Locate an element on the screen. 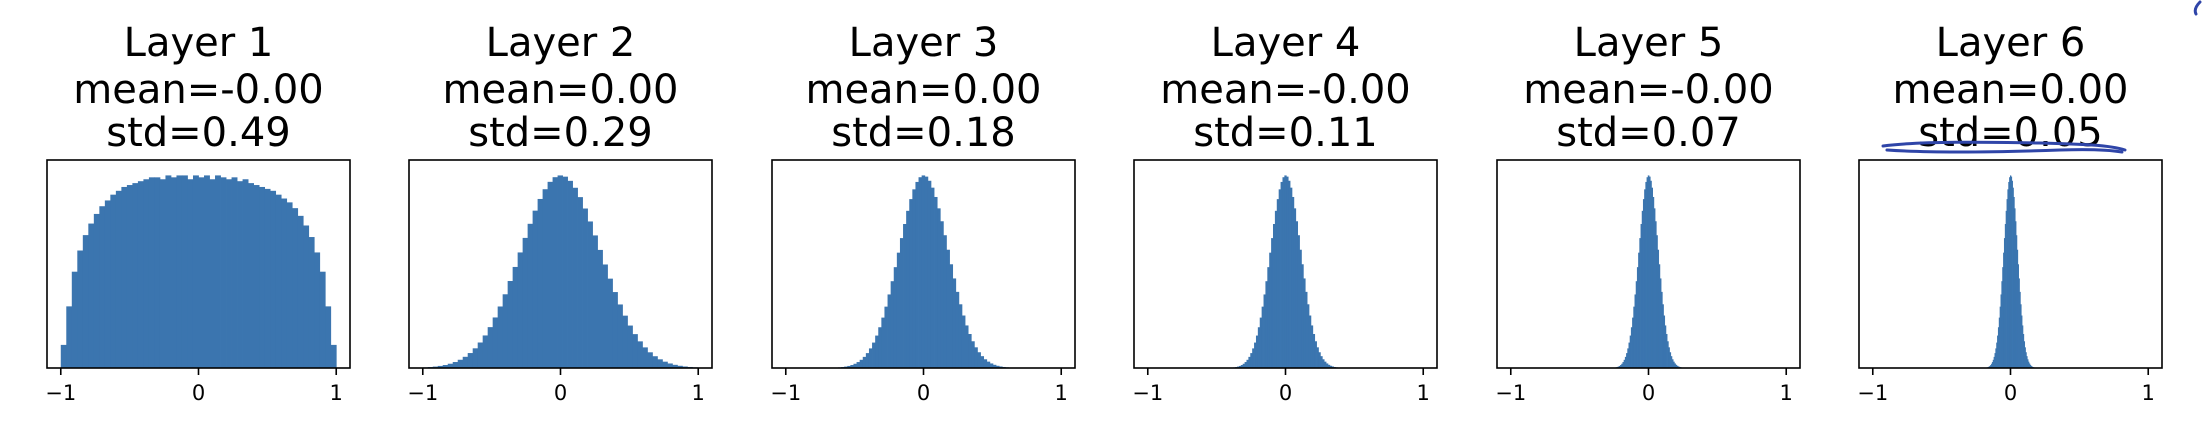 This screenshot has width=2206, height=428. panel-title-line-1: Layer 6 is located at coordinates (2011, 43).